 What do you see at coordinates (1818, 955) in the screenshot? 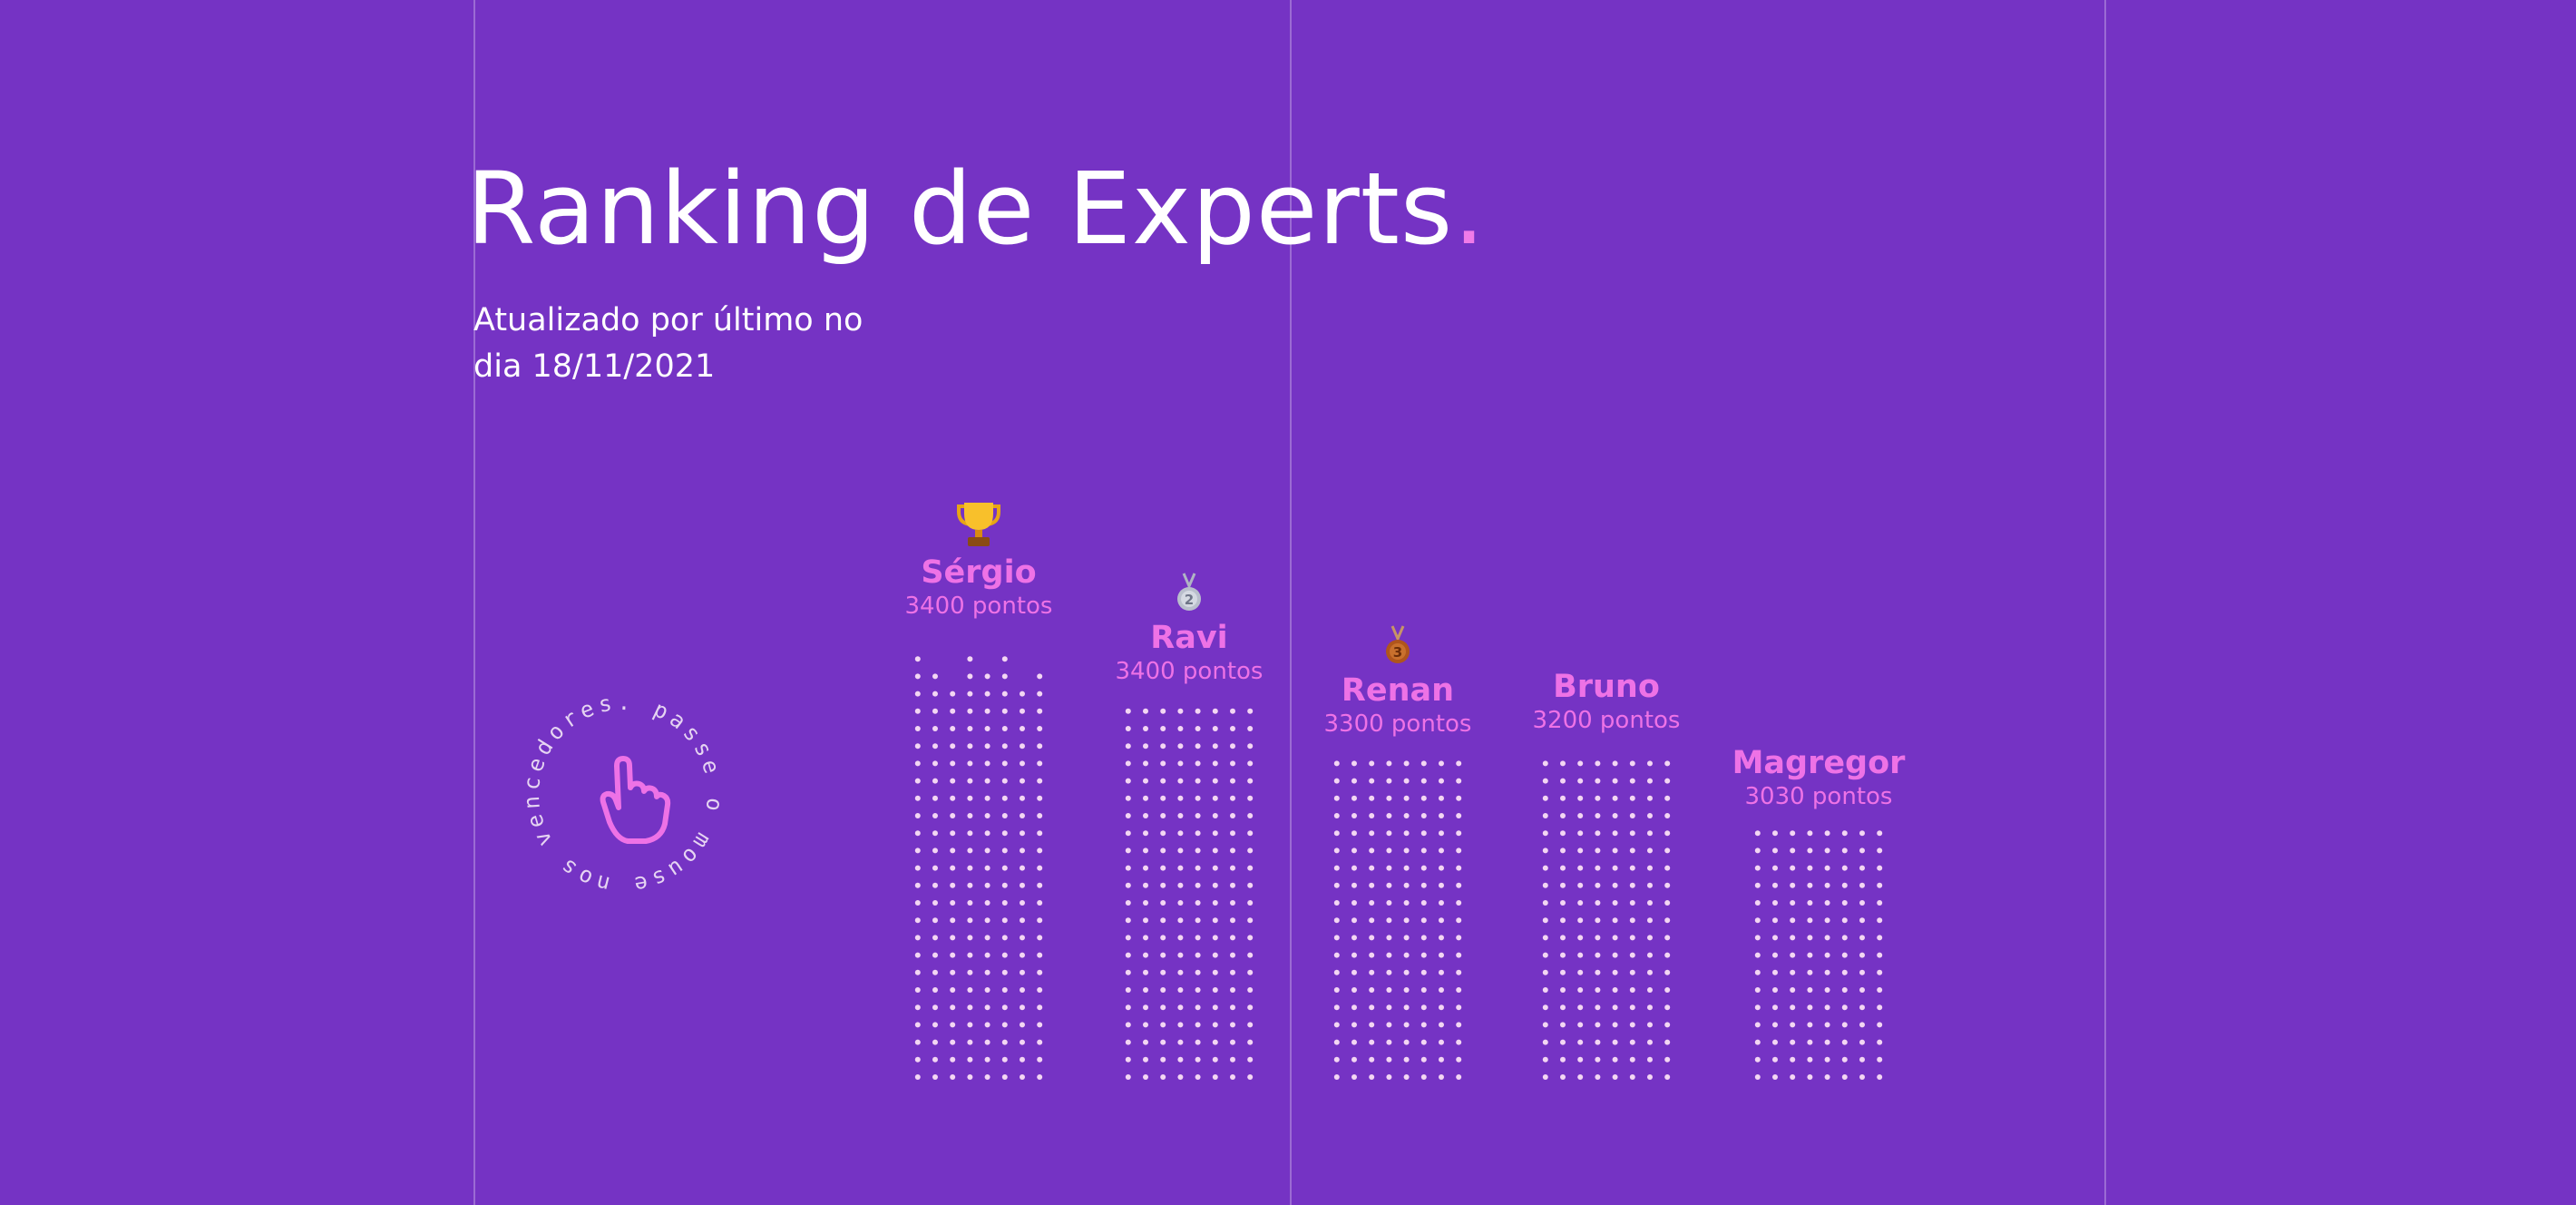
I see `dot-column` at bounding box center [1818, 955].